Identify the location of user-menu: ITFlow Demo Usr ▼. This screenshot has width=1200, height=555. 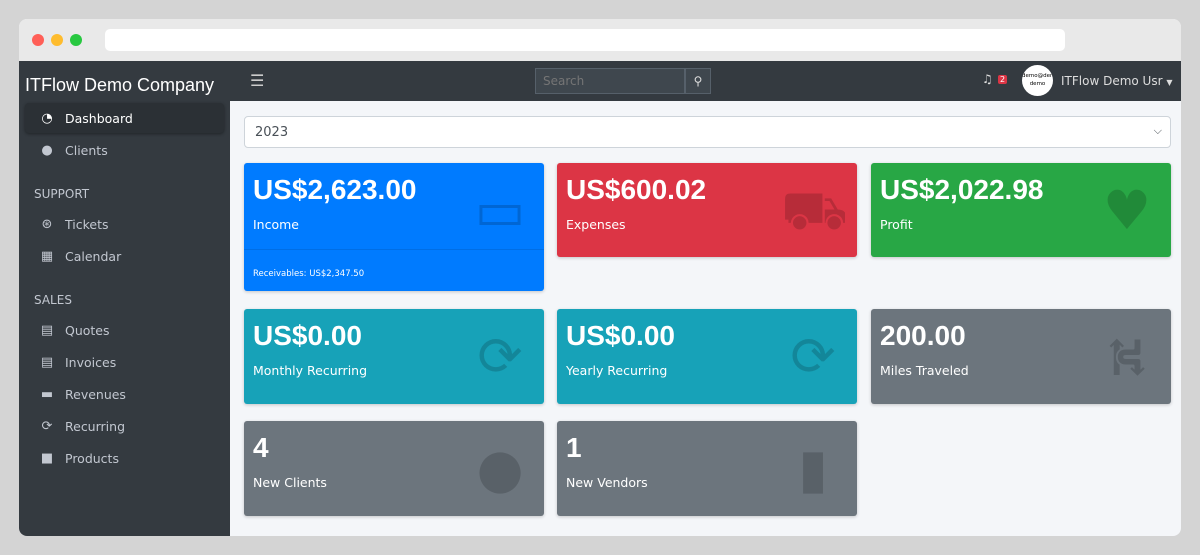
(1117, 81).